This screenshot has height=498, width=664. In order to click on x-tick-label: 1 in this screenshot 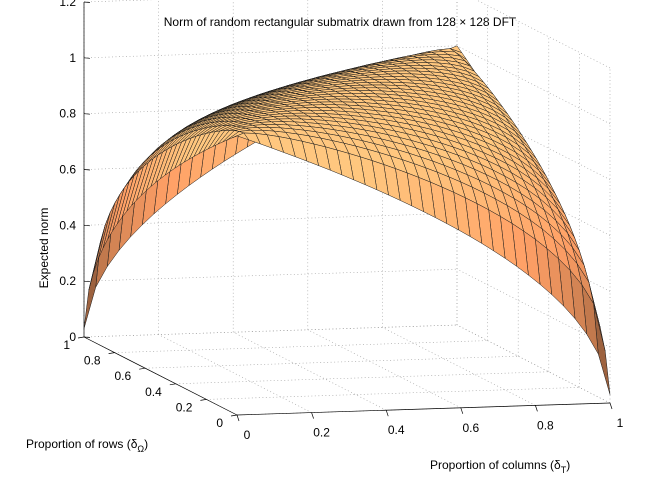, I will do `click(620, 423)`.